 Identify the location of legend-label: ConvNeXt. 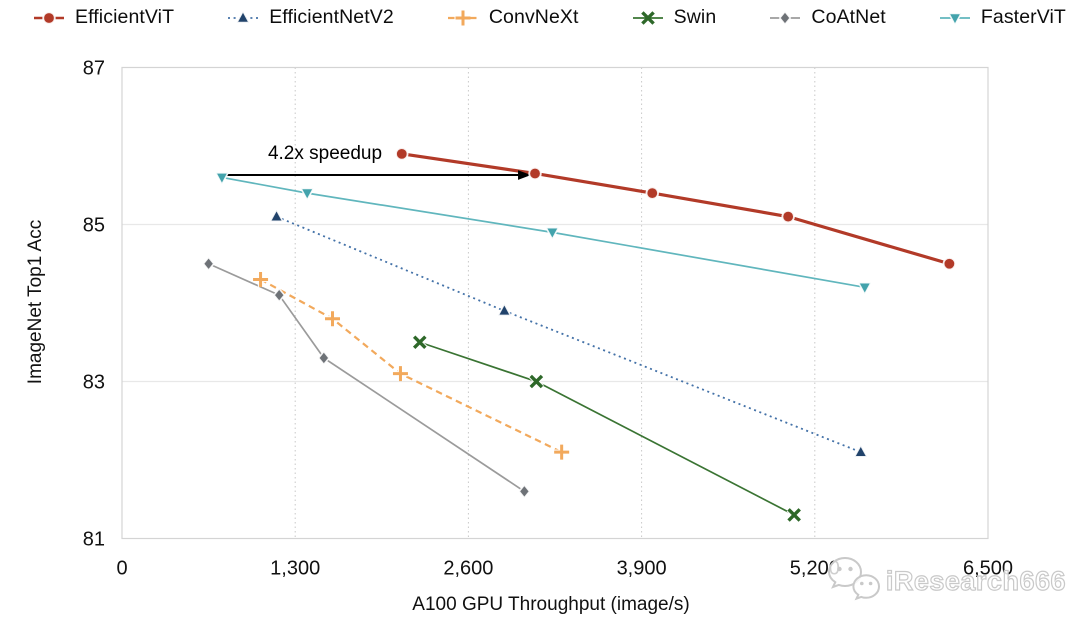
(533, 17).